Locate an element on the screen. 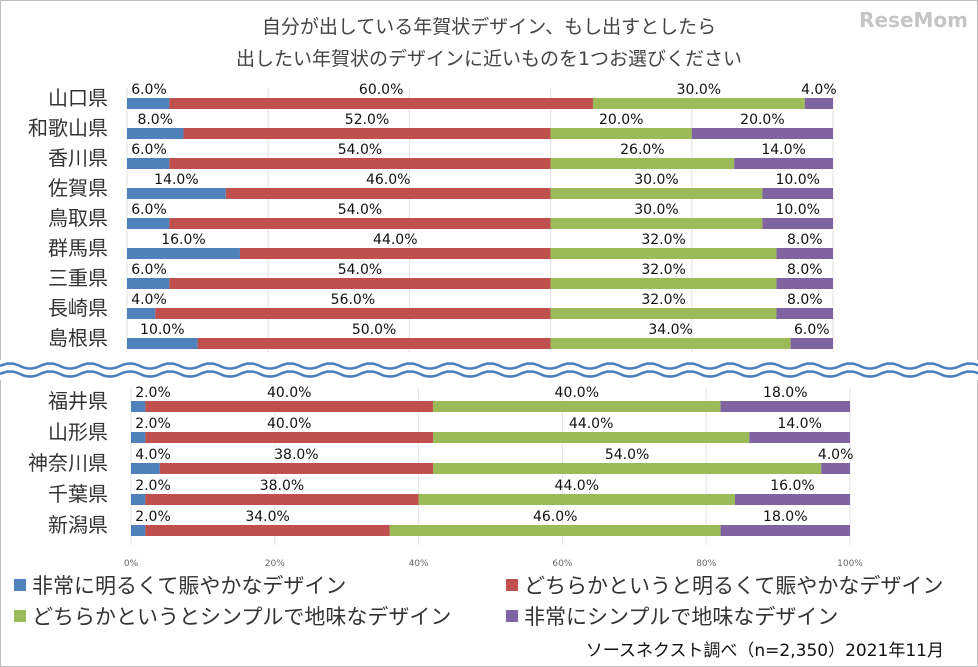  category-label: 香川県 is located at coordinates (78, 158).